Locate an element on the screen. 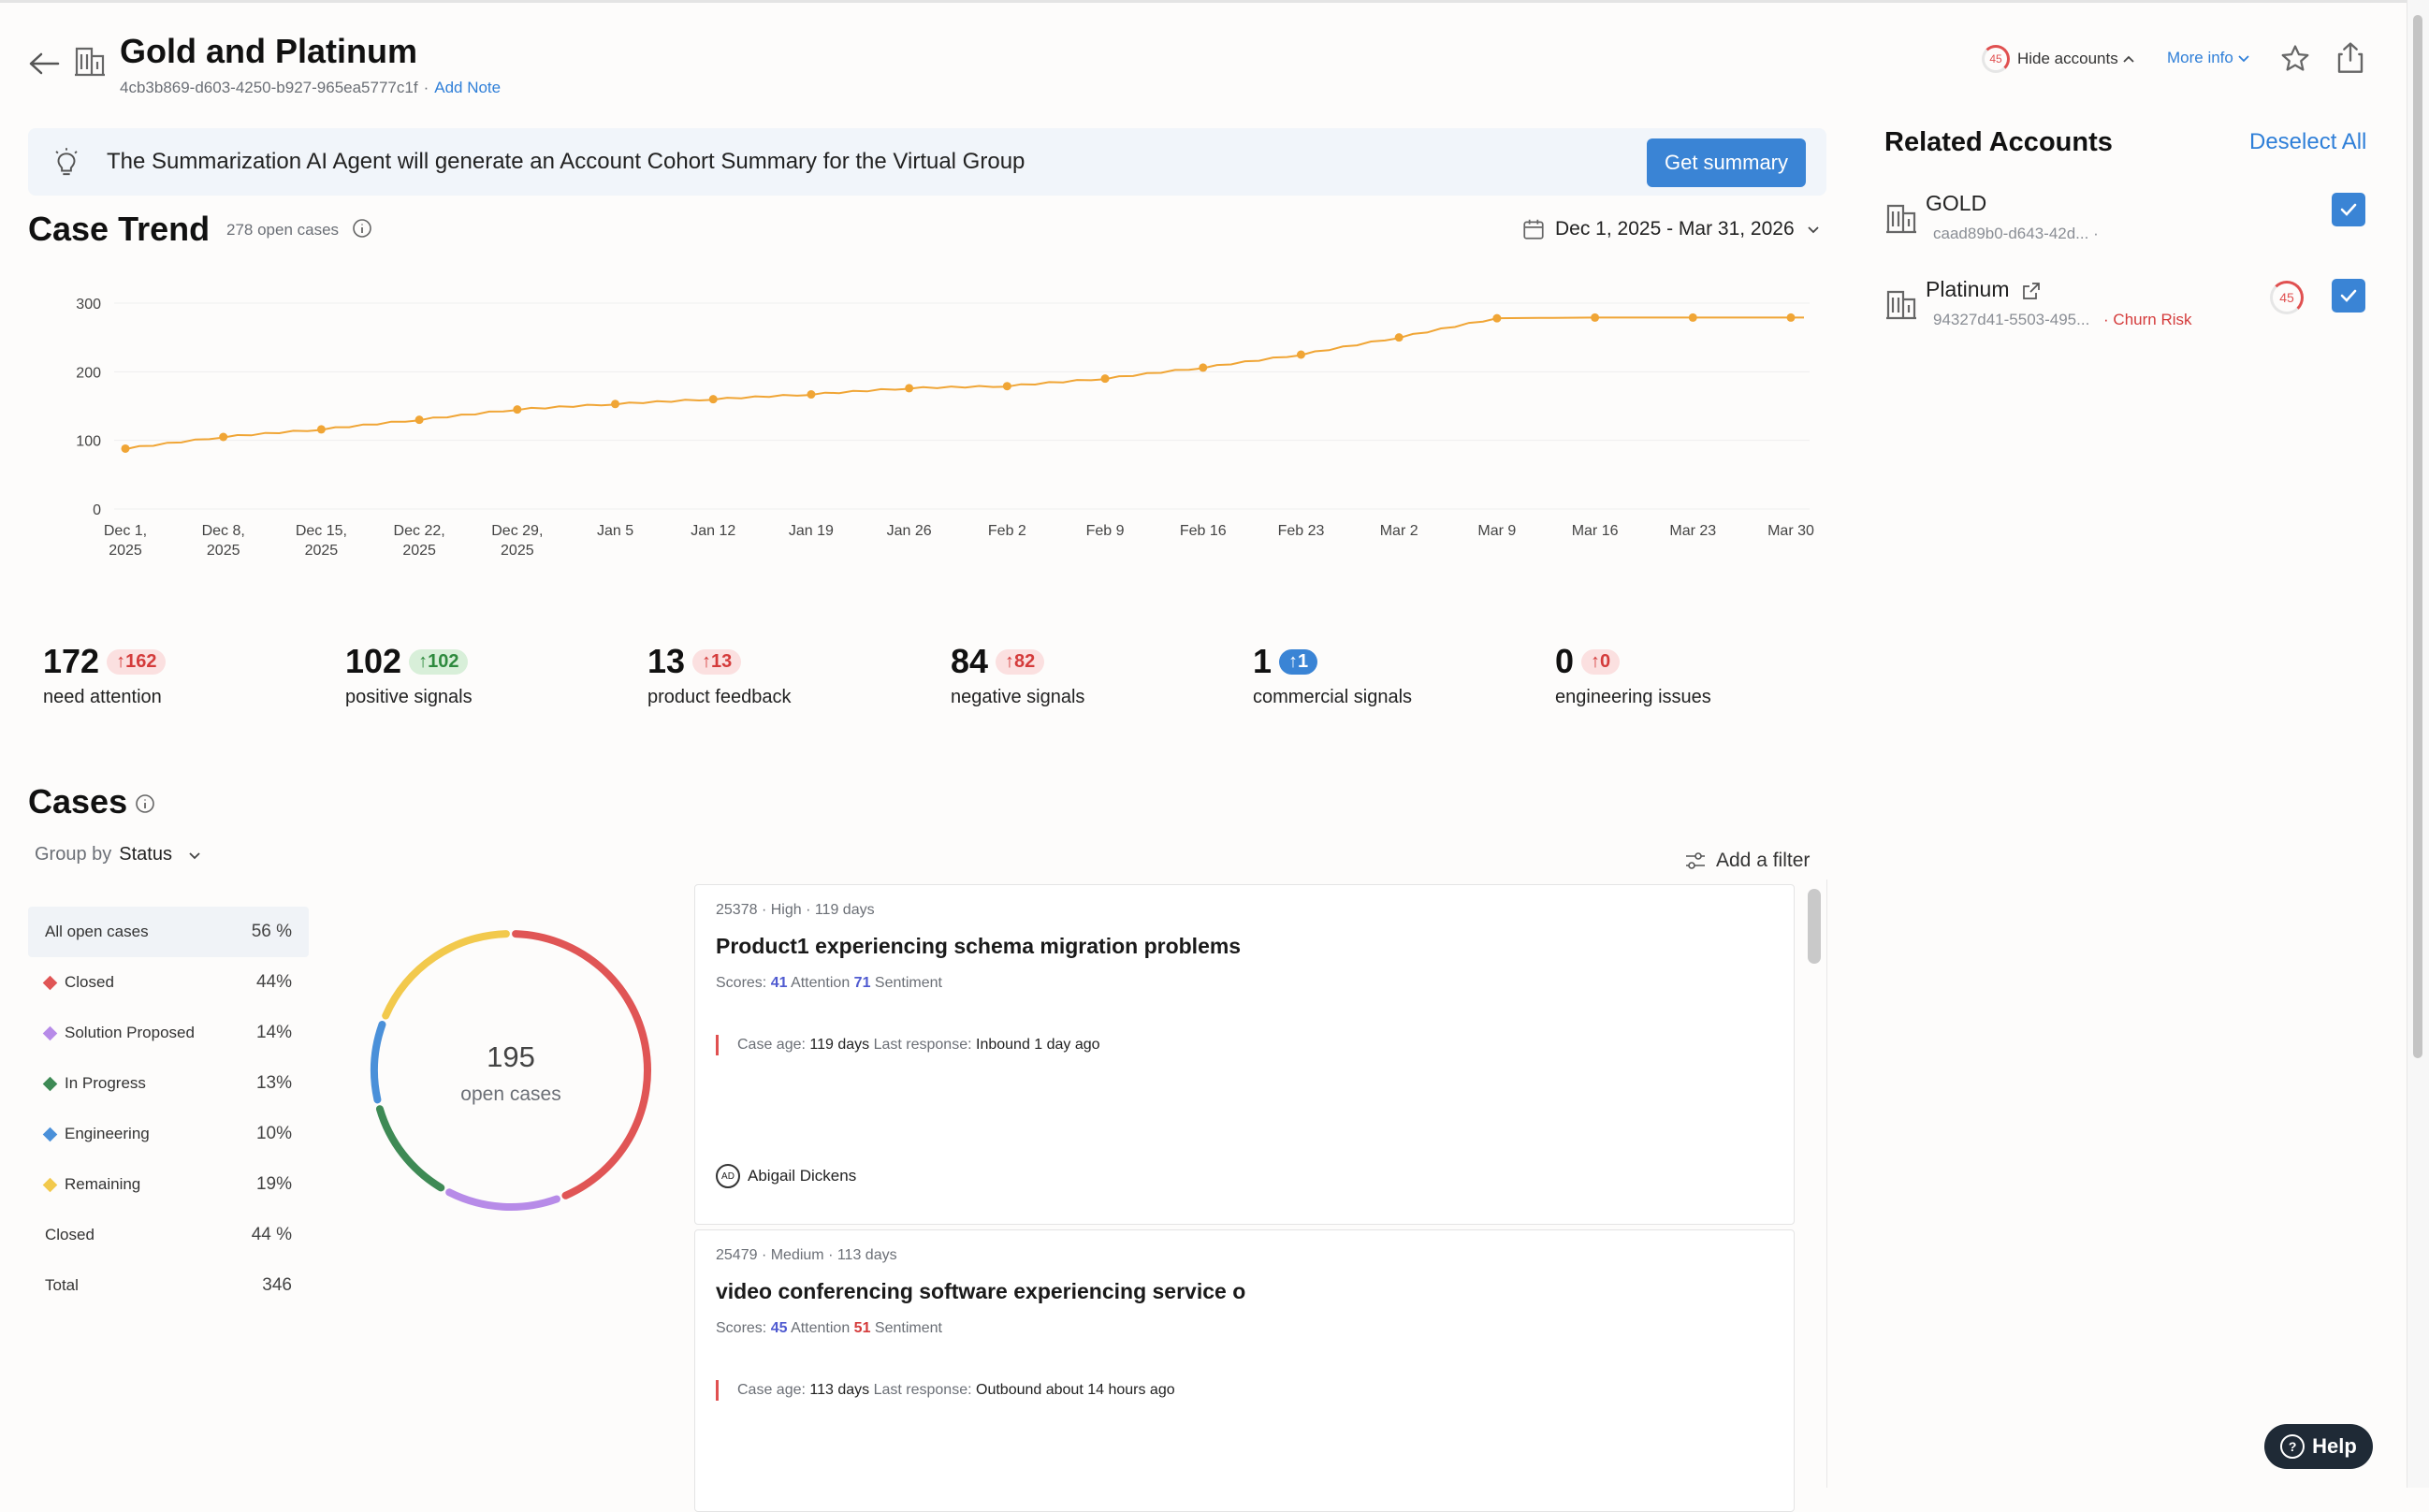  x-tick-label: Mar 9 is located at coordinates (1496, 531).